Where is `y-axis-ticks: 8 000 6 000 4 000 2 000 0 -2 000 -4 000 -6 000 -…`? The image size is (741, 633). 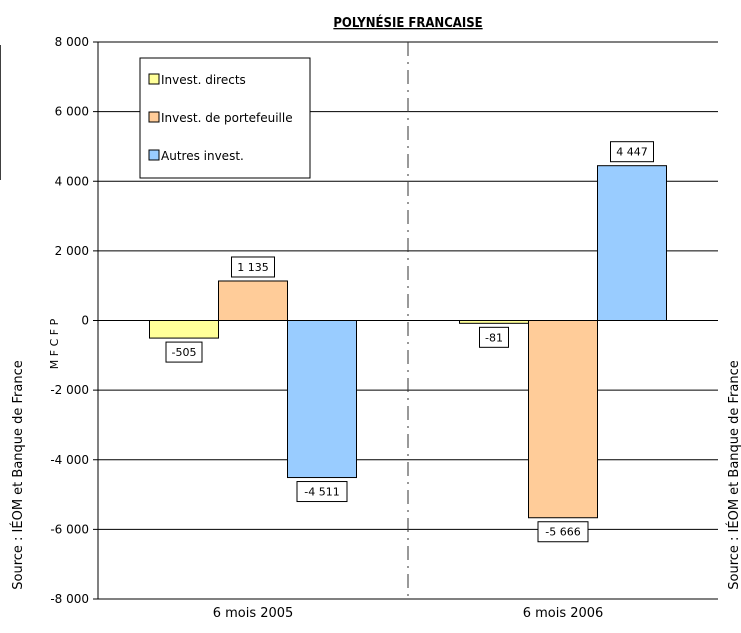 y-axis-ticks: 8 000 6 000 4 000 2 000 0 -2 000 -4 000 -6 000 -… is located at coordinates (74, 320).